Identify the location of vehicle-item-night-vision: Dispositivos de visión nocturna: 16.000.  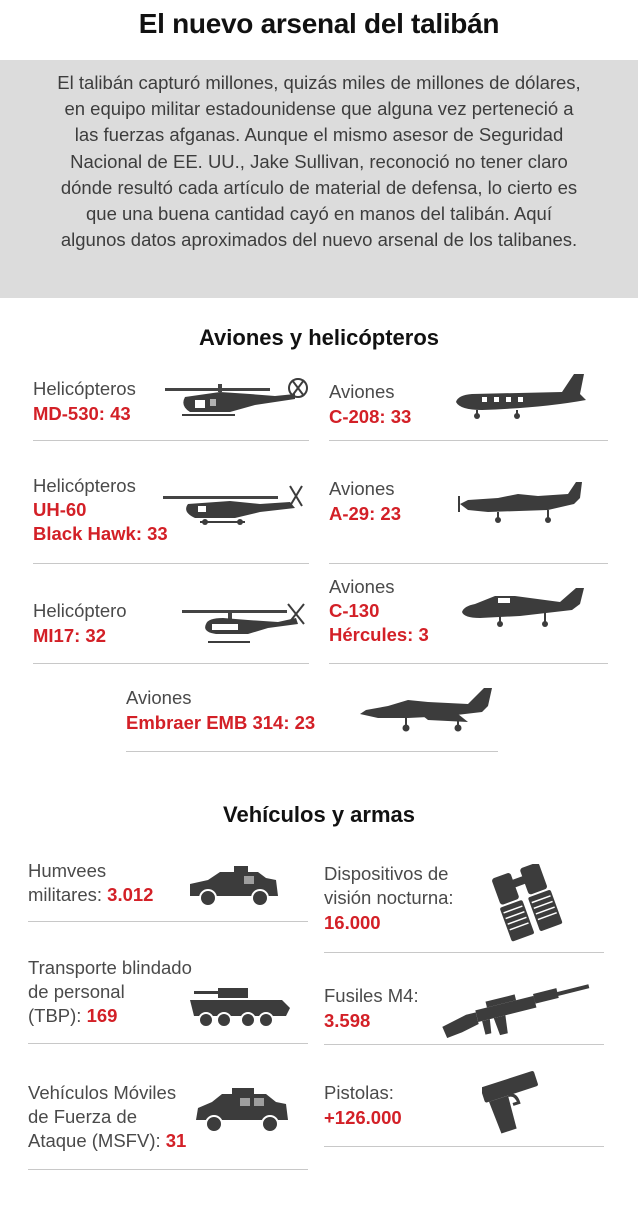
(389, 899).